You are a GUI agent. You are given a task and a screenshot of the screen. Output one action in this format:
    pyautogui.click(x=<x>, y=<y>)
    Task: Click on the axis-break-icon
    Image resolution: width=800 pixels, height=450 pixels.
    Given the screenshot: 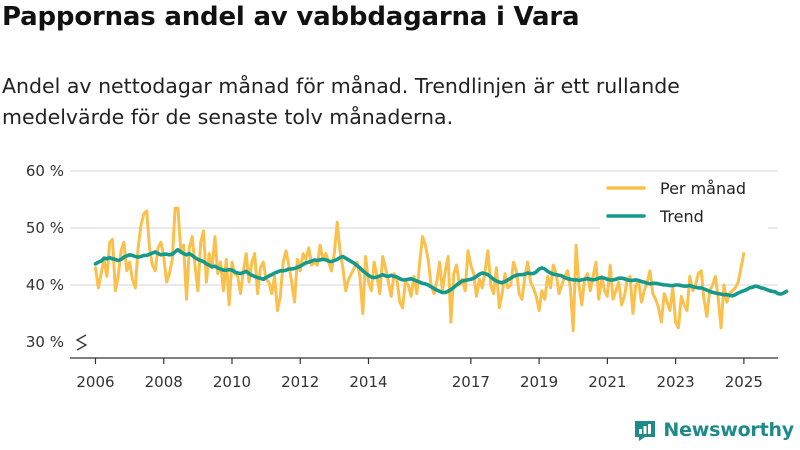 What is the action you would take?
    pyautogui.click(x=81, y=342)
    